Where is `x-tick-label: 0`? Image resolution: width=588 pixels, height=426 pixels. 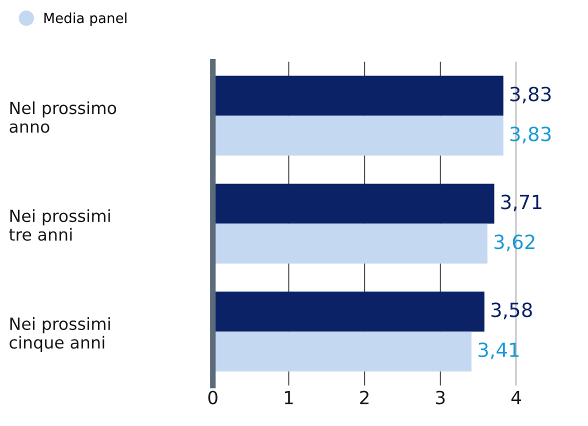
x-tick-label: 0 is located at coordinates (213, 397).